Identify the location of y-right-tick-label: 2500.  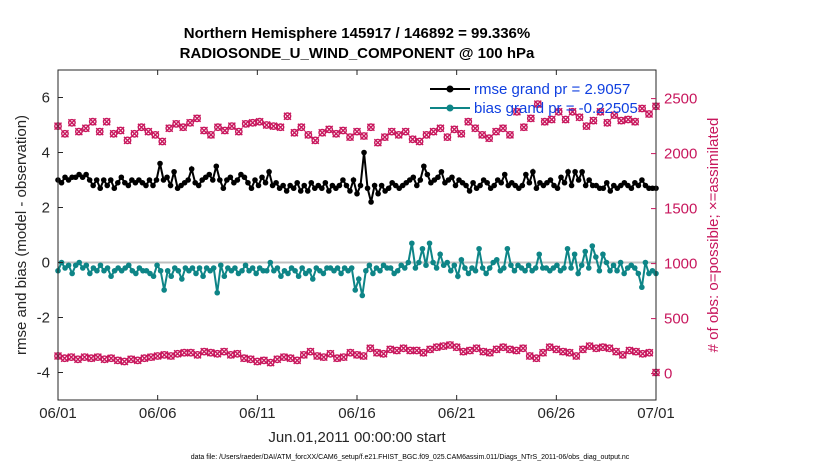
(680, 99).